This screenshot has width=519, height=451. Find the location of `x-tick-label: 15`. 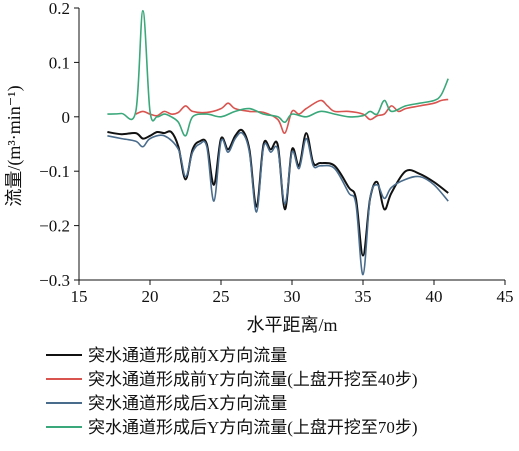

x-tick-label: 15 is located at coordinates (79, 296).